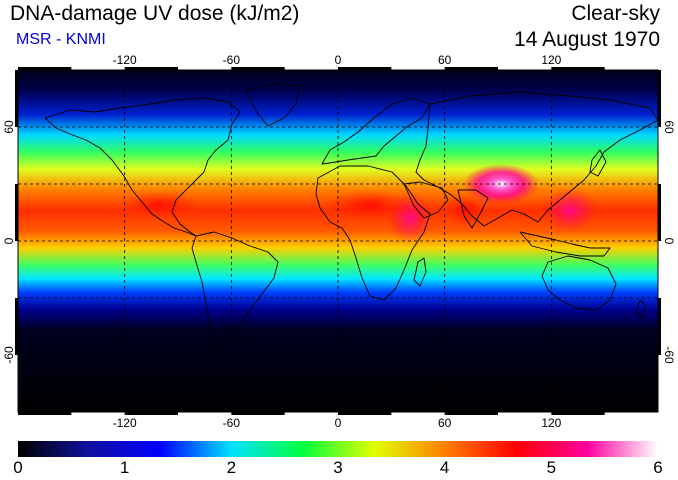  I want to click on lon-labels-bottom: -120 -60 0 60 120, so click(337, 423).